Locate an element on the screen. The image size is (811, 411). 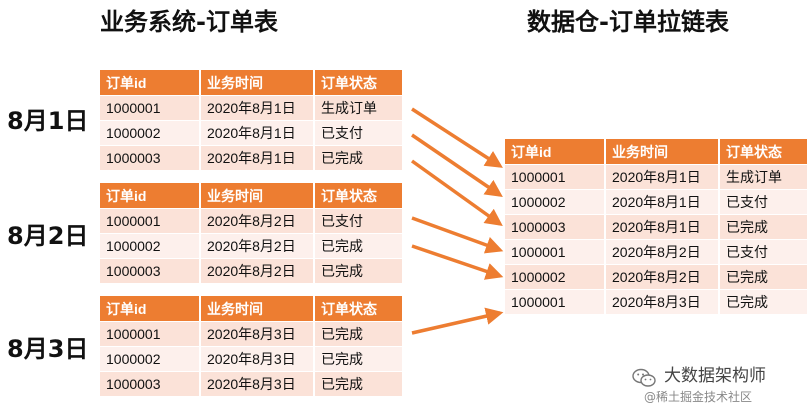
watermark-title: 大数据架构师 is located at coordinates (715, 376).